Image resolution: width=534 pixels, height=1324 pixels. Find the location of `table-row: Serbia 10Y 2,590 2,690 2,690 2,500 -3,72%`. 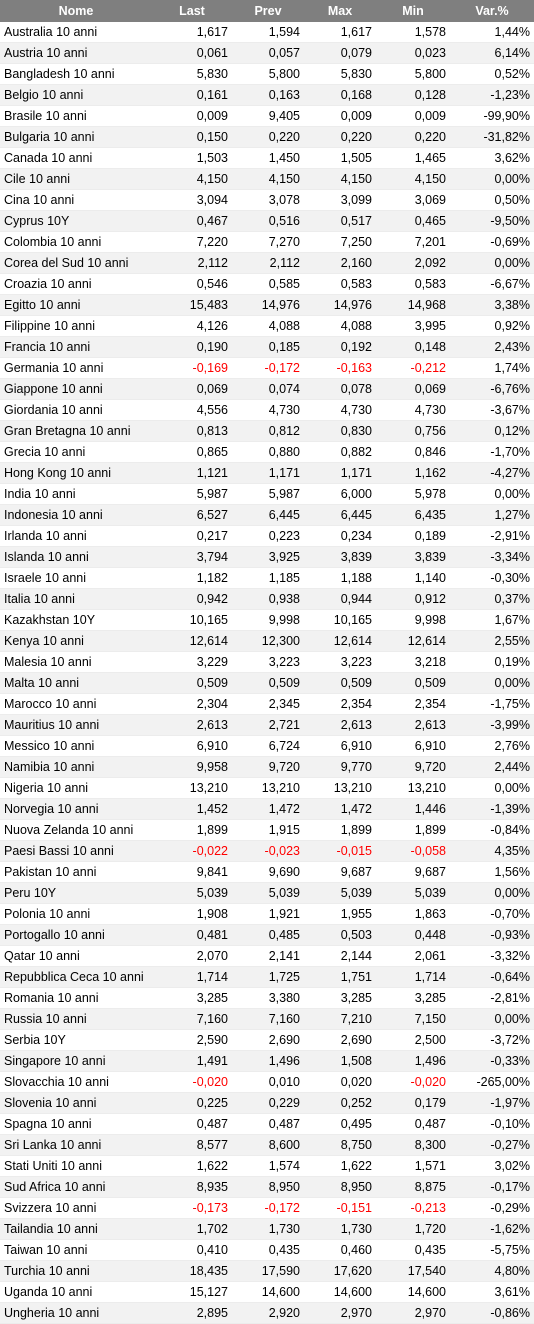

table-row: Serbia 10Y 2,590 2,690 2,690 2,500 -3,72% is located at coordinates (267, 1040).